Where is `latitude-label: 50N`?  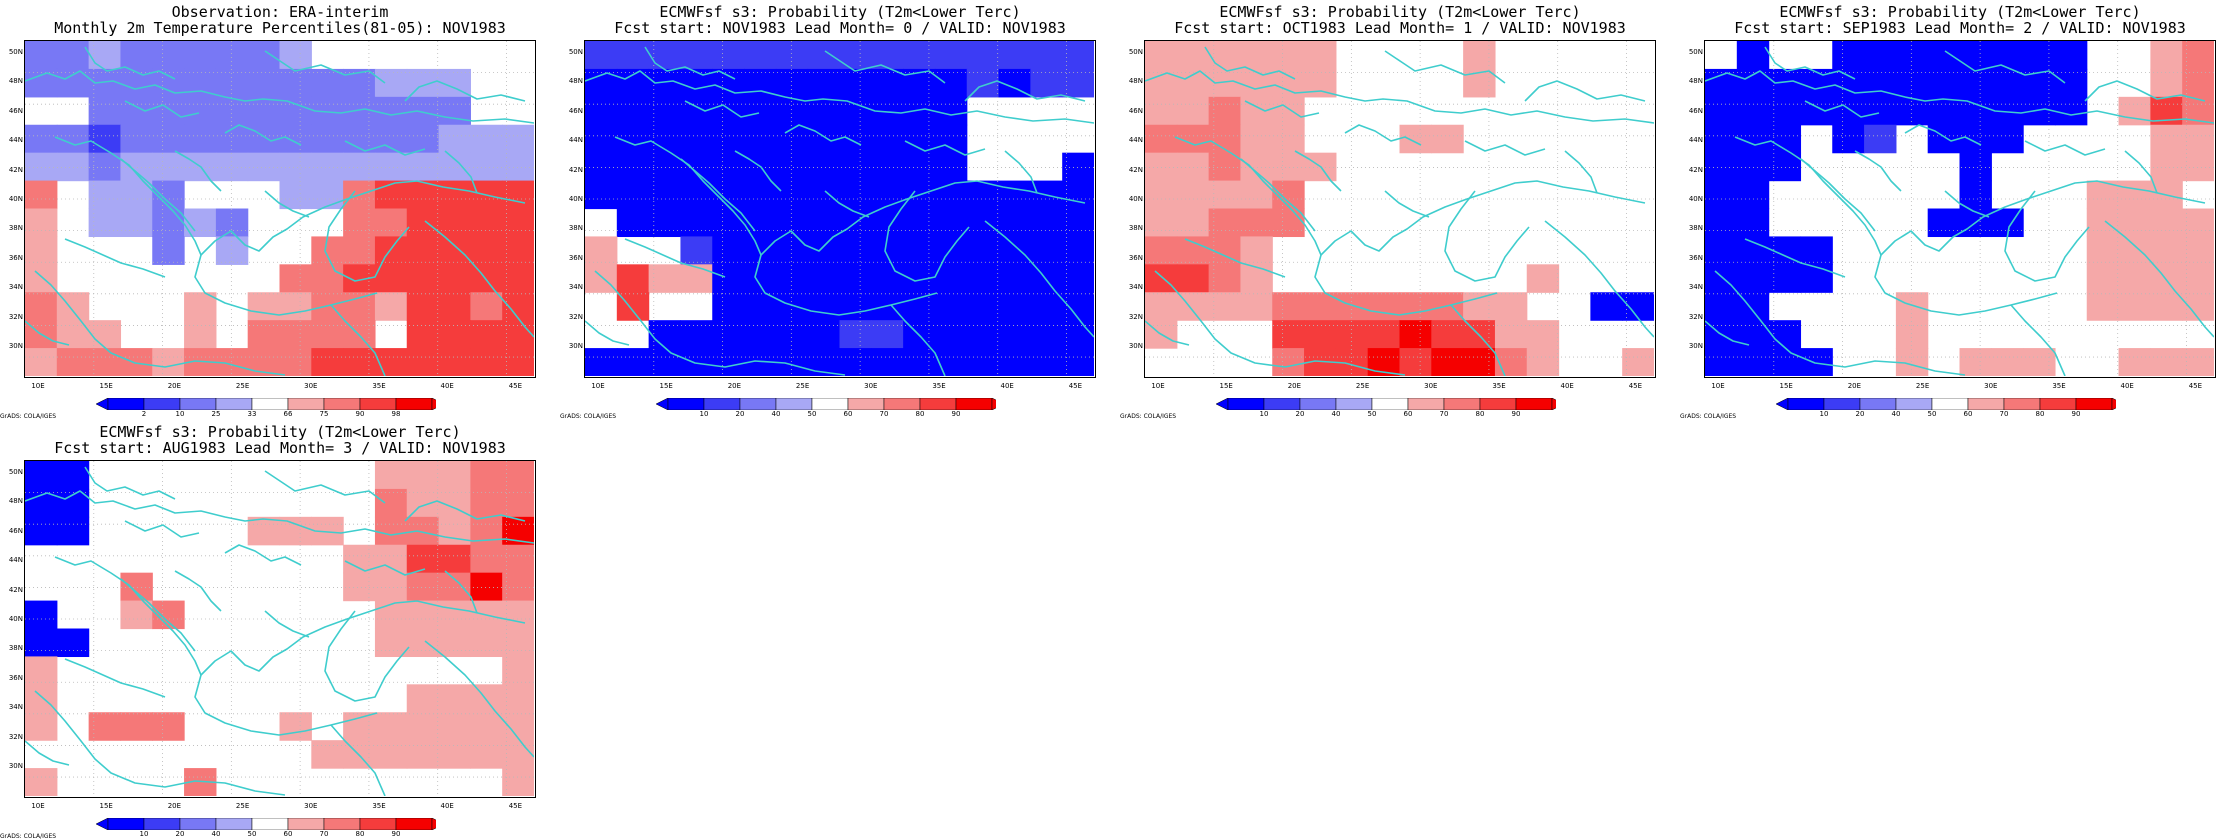 latitude-label: 50N is located at coordinates (15, 52).